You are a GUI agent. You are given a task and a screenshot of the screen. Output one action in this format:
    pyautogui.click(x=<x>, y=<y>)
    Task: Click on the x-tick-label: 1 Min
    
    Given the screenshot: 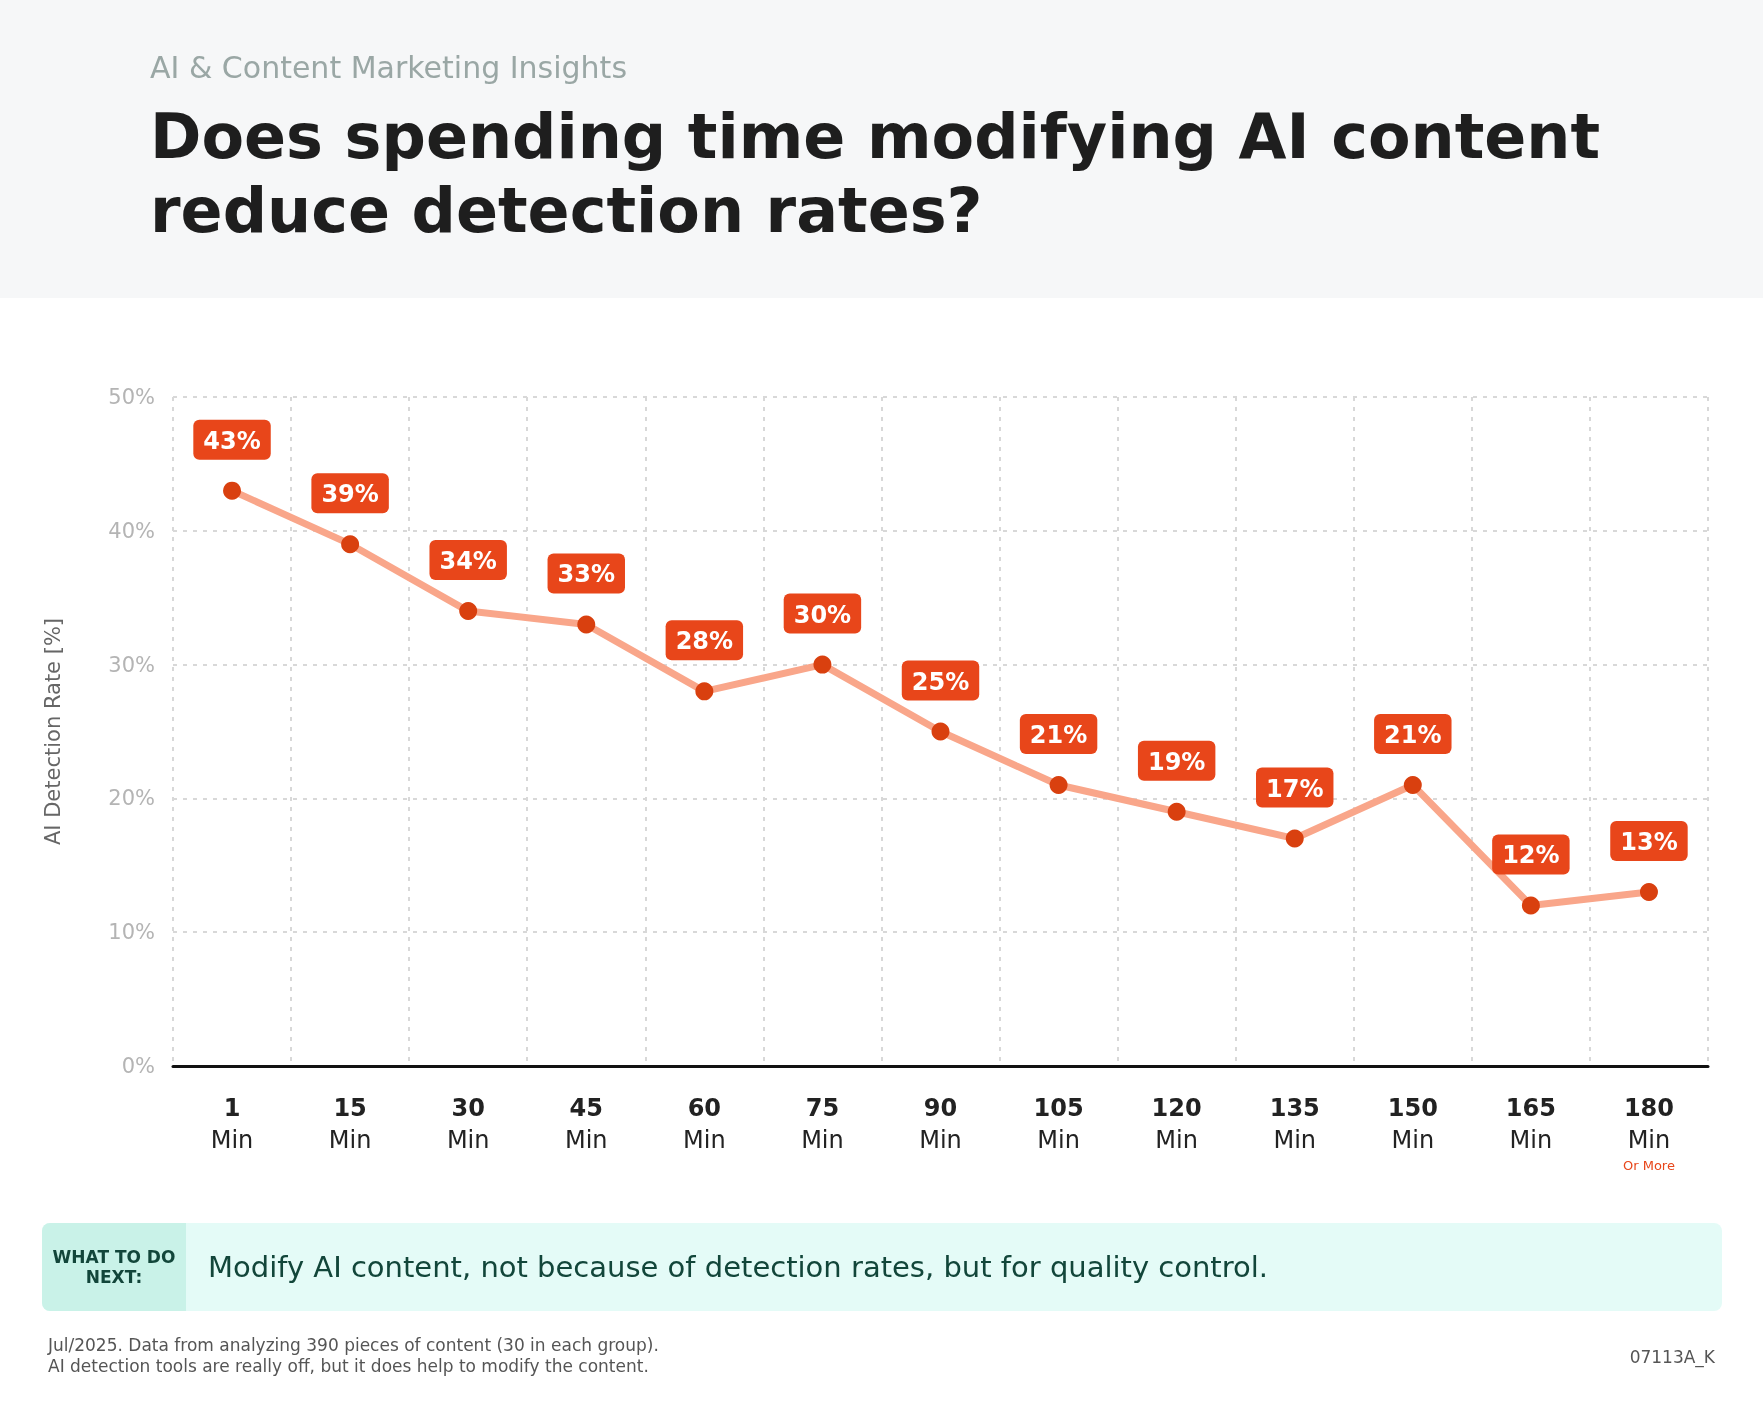 What is the action you would take?
    pyautogui.click(x=232, y=1124)
    